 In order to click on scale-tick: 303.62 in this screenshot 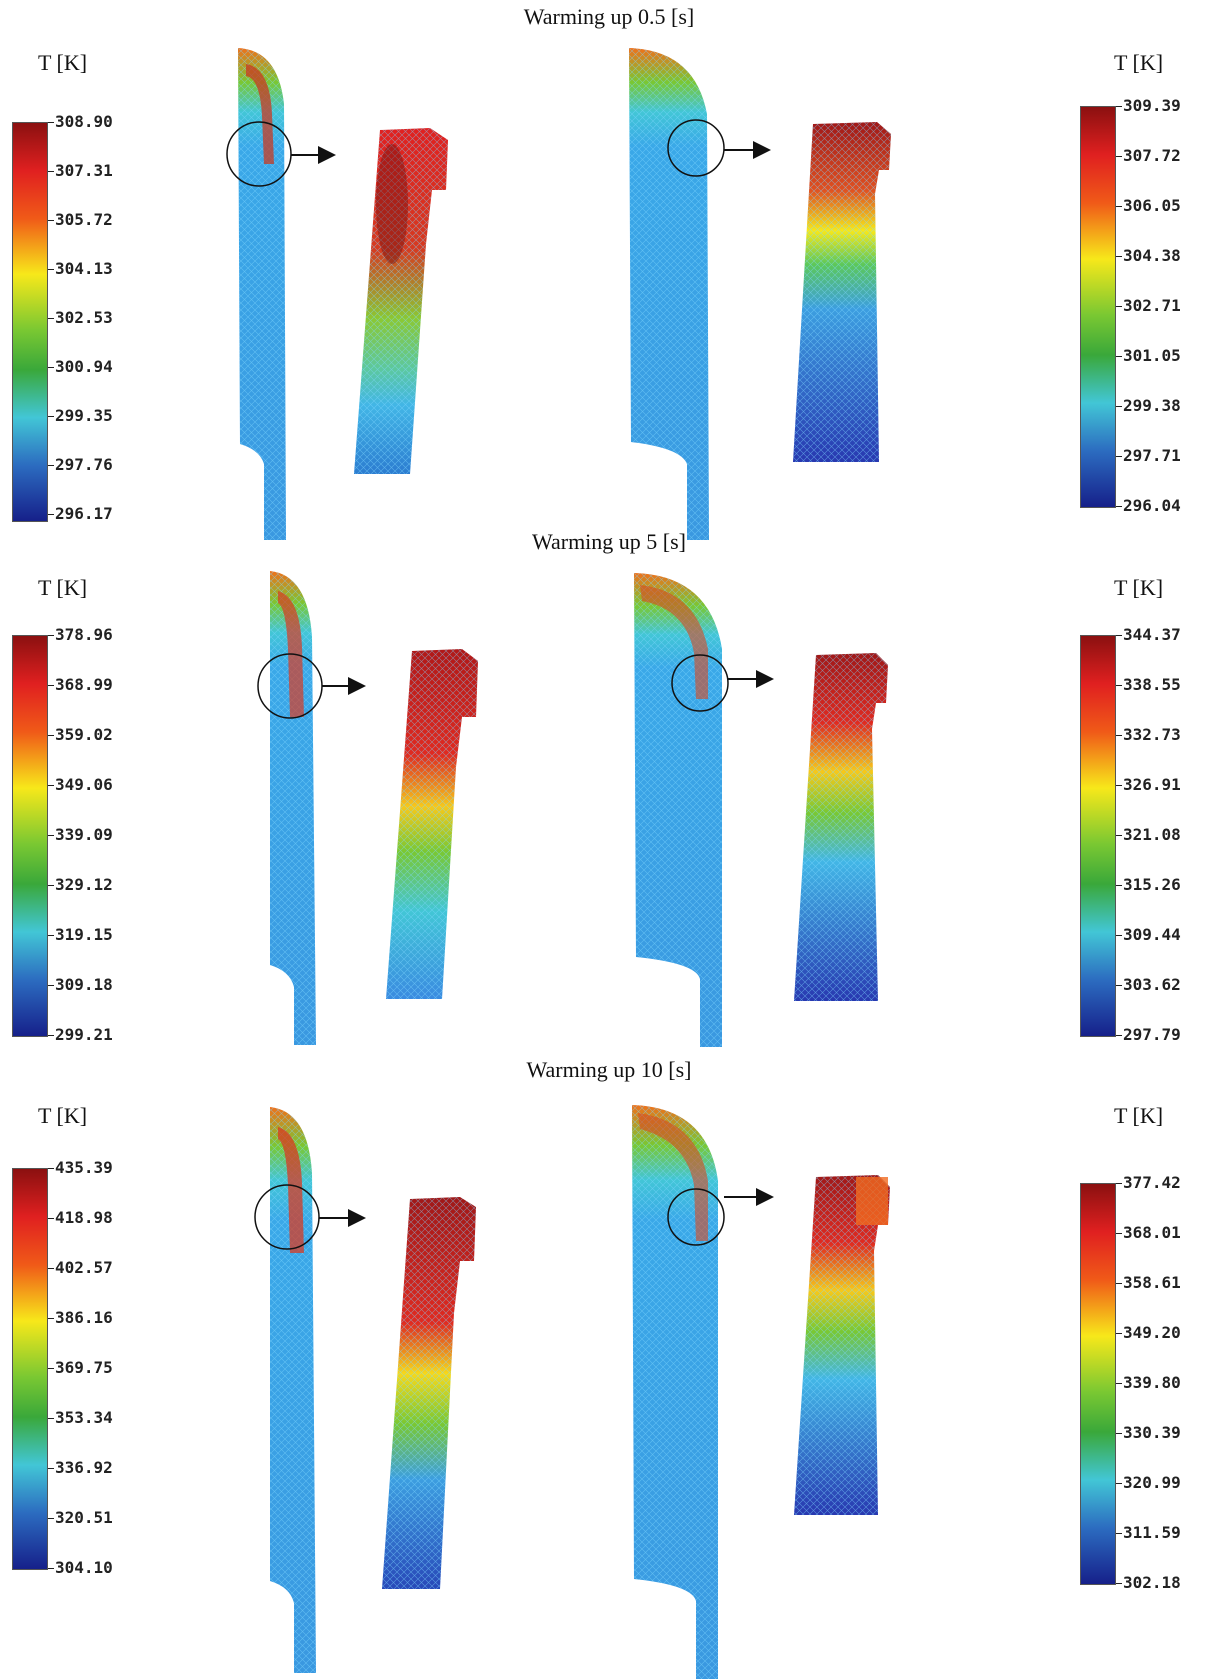, I will do `click(1148, 985)`.